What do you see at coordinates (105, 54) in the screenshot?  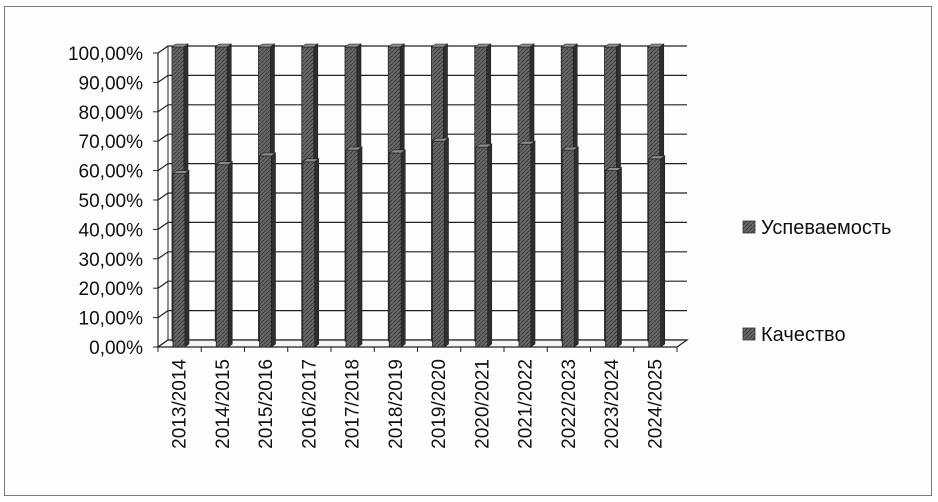 I see `y-tick-label: 100,00%` at bounding box center [105, 54].